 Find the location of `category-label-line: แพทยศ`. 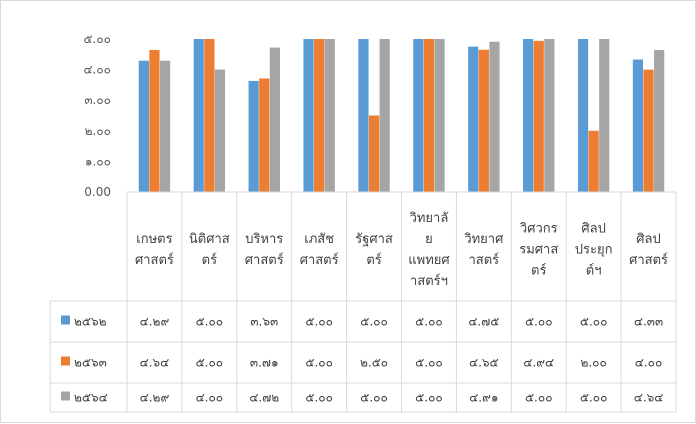

category-label-line: แพทยศ is located at coordinates (429, 260).